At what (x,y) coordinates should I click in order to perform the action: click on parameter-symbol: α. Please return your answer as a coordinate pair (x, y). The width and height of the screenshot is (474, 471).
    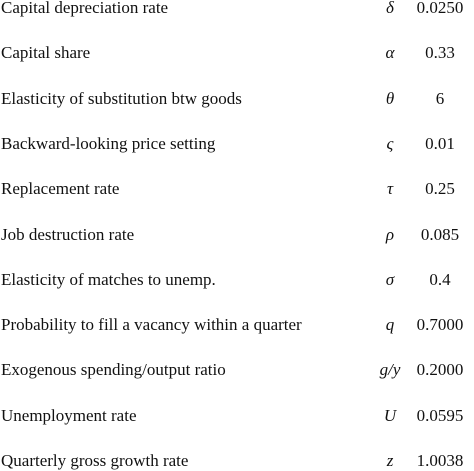
    Looking at the image, I should click on (390, 53).